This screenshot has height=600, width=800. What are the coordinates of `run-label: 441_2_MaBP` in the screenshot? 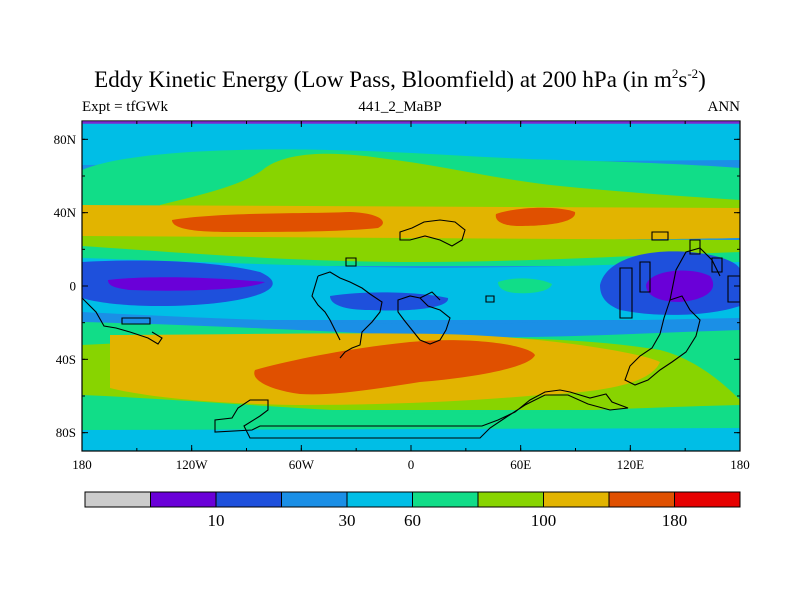 It's located at (400, 107).